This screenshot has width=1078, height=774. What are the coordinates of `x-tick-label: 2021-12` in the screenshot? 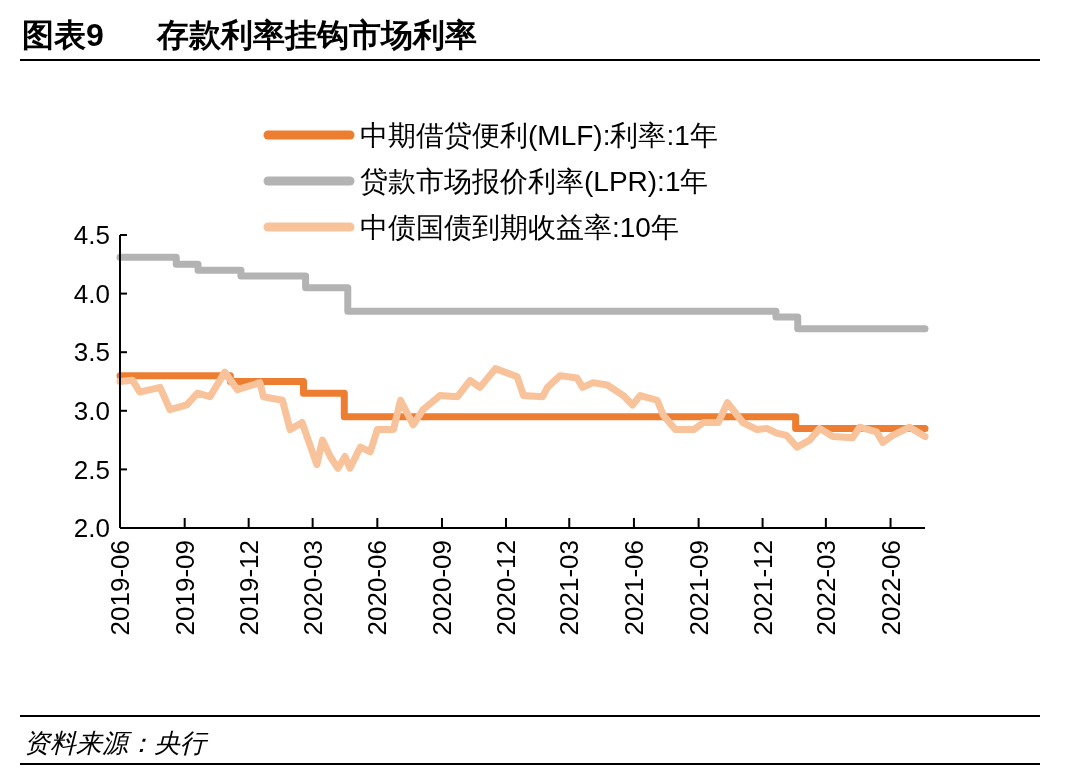 It's located at (762, 588).